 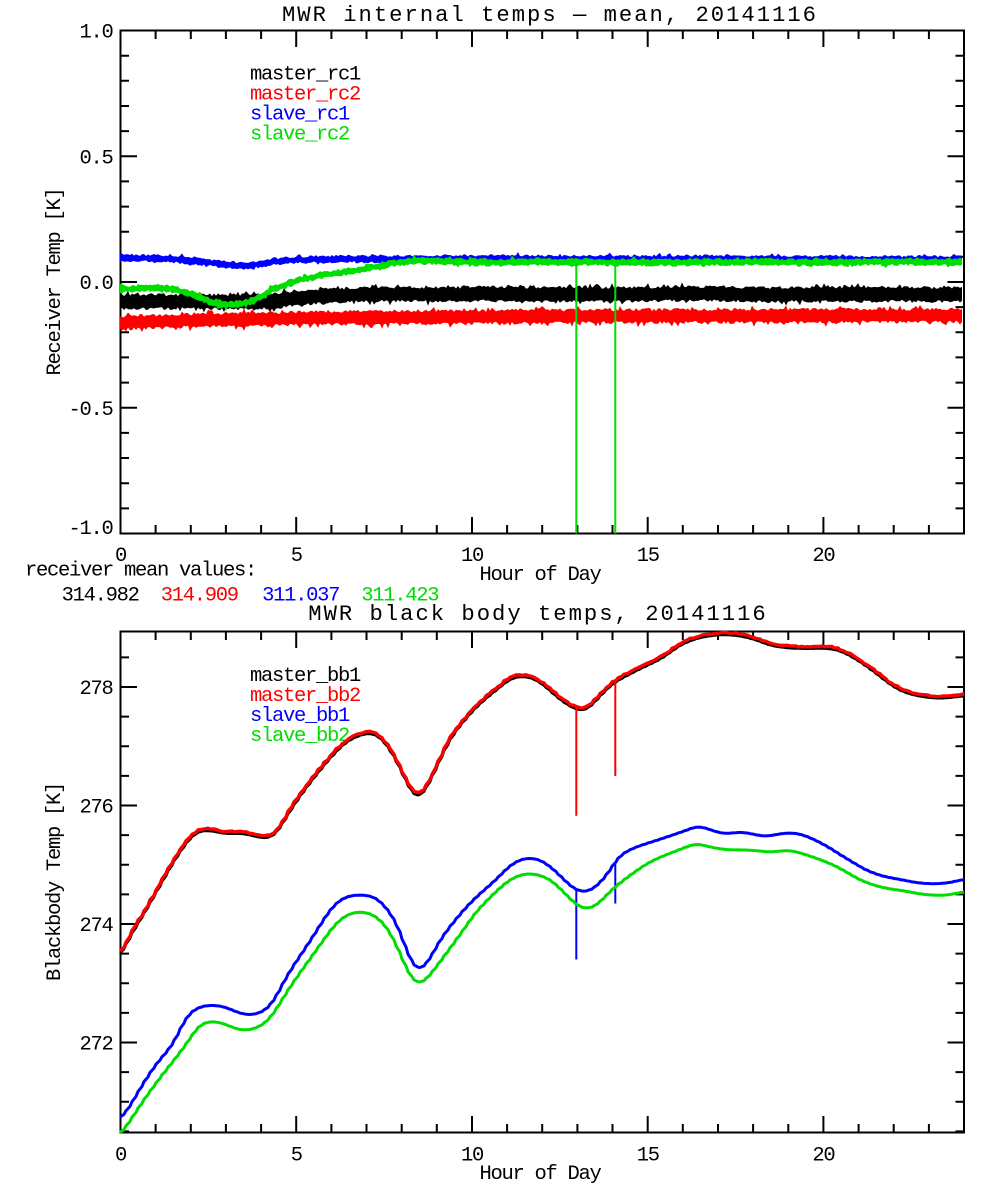 What do you see at coordinates (55, 281) in the screenshot?
I see `svg-text: Receiver Temp [K]` at bounding box center [55, 281].